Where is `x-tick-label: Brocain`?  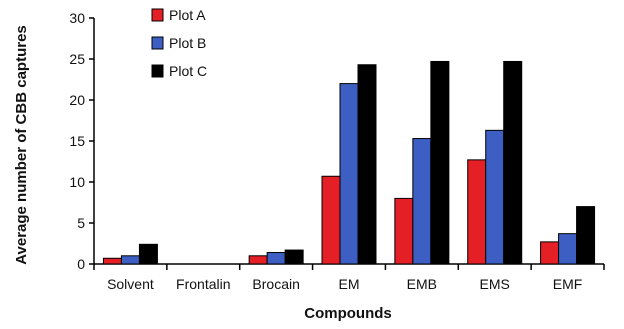 x-tick-label: Brocain is located at coordinates (275, 284).